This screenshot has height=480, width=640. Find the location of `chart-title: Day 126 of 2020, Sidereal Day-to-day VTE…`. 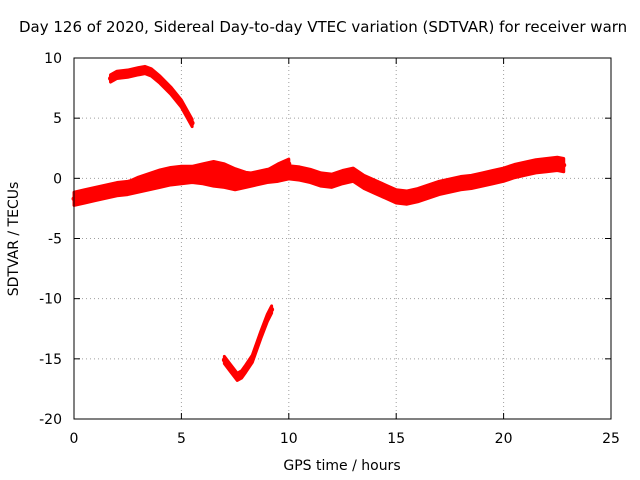

chart-title: Day 126 of 2020, Sidereal Day-to-day VTE… is located at coordinates (323, 27).